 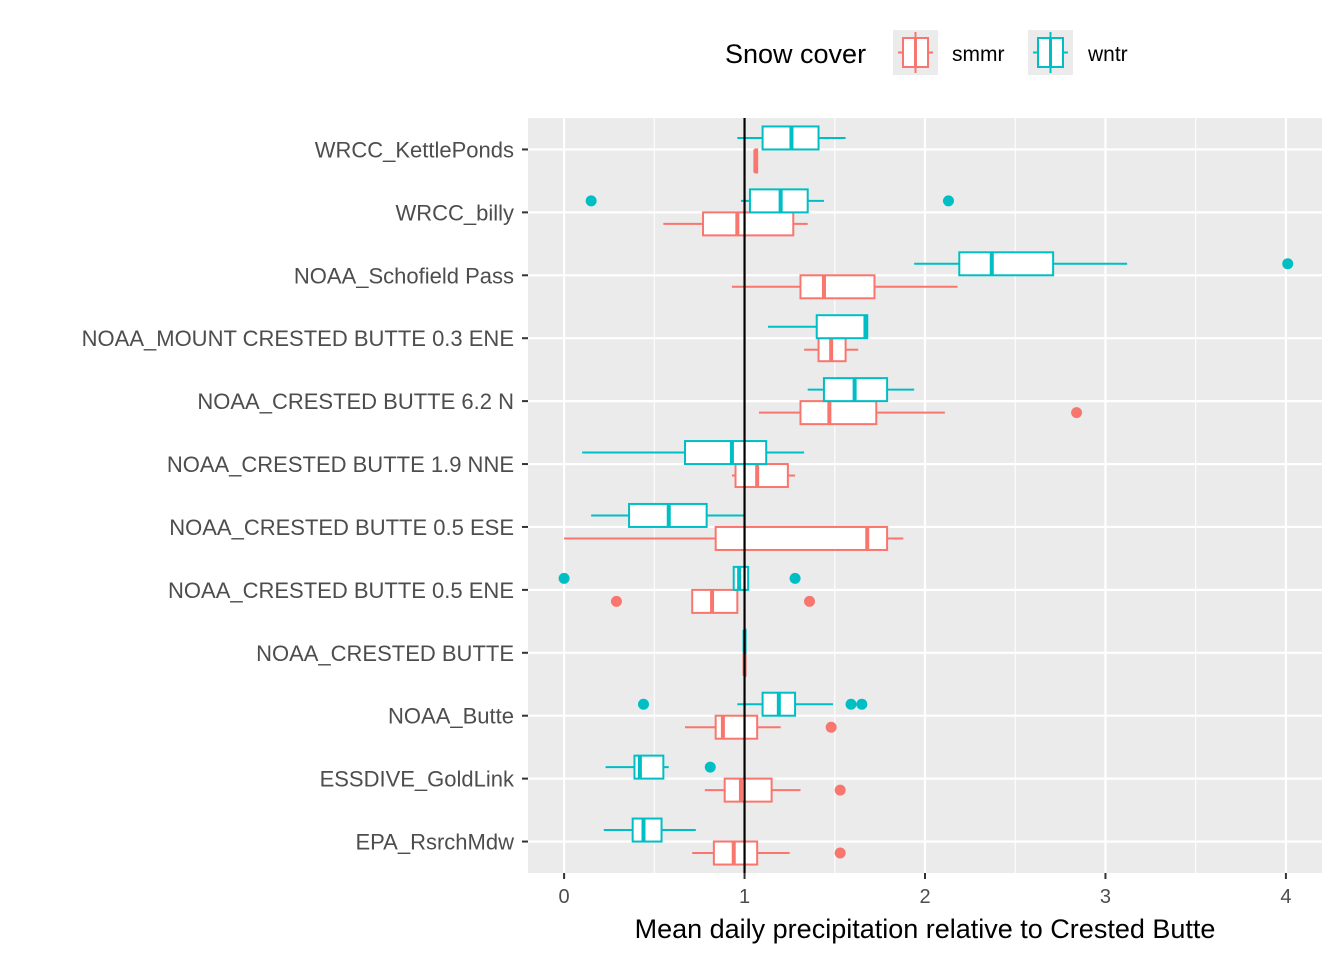 What do you see at coordinates (451, 716) in the screenshot?
I see `y-tick-label: NOAA_Butte` at bounding box center [451, 716].